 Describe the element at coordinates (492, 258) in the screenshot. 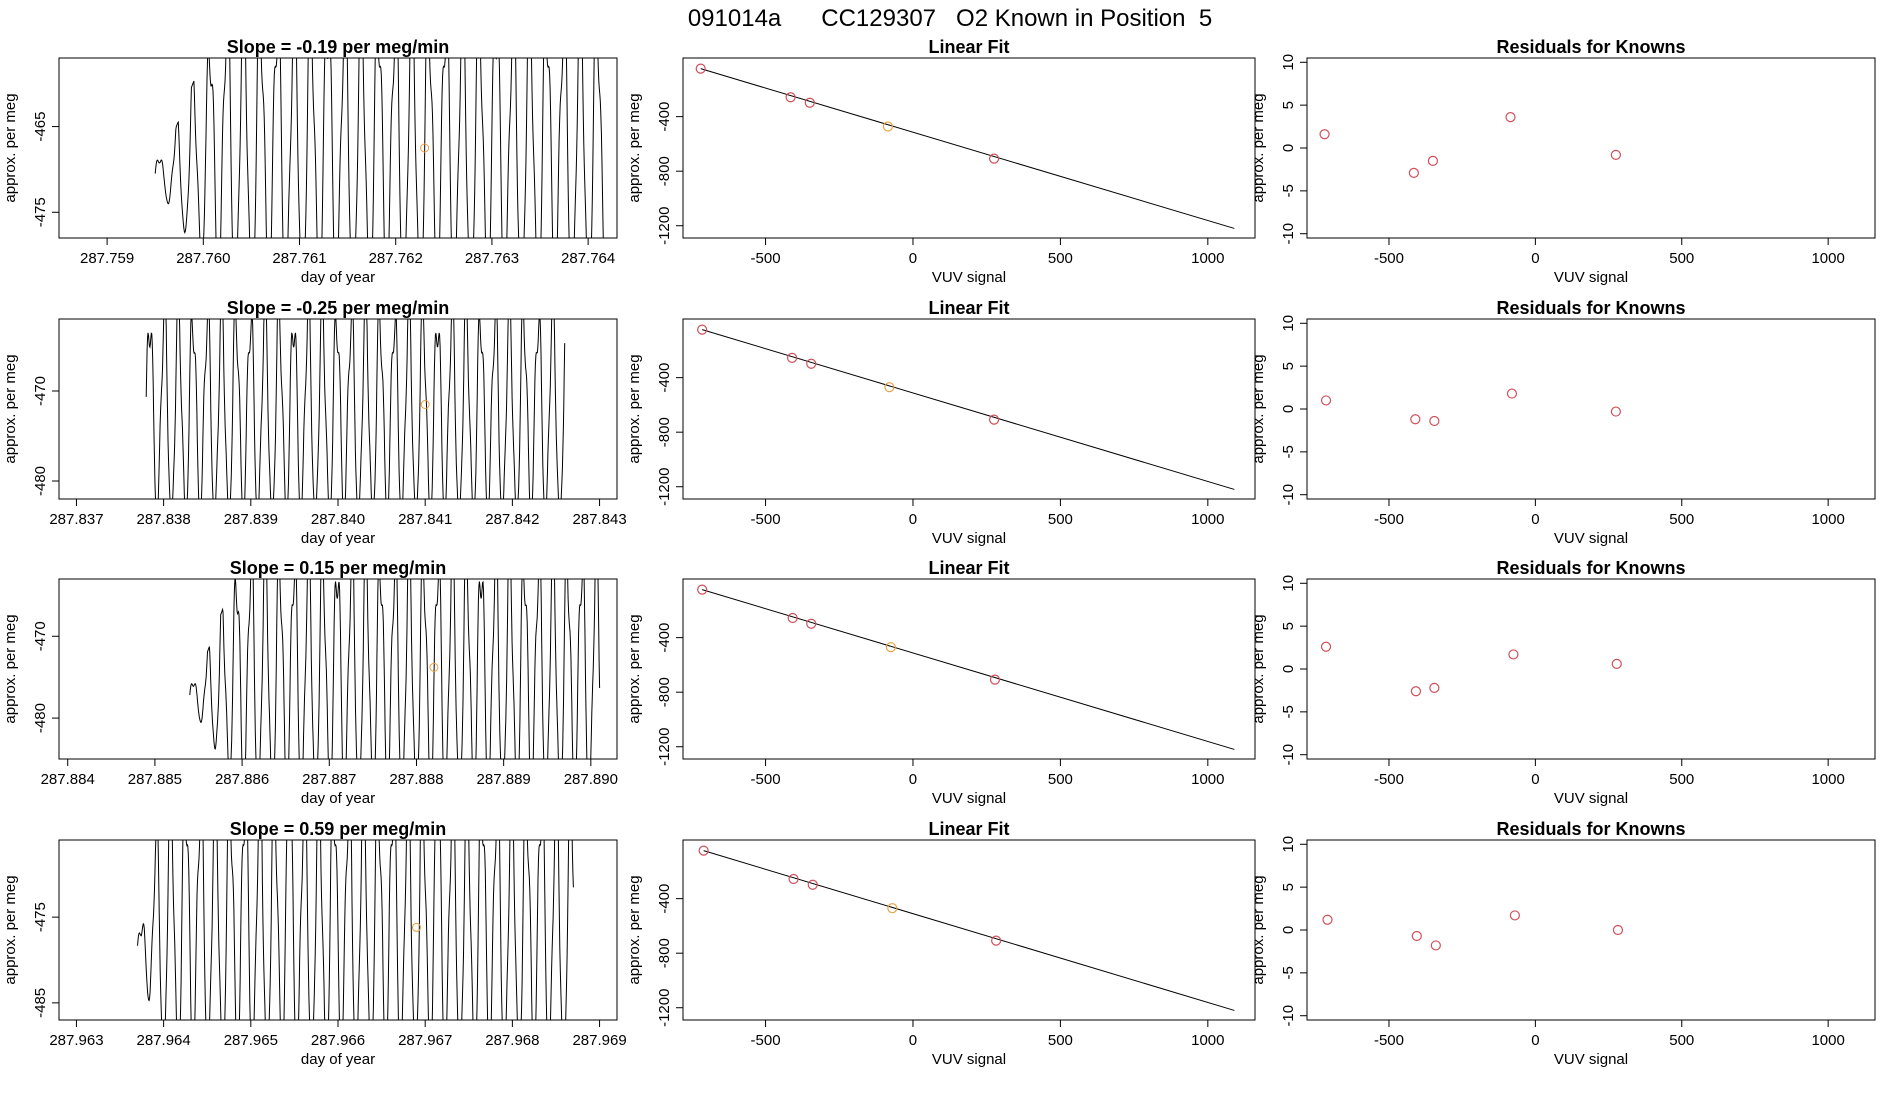

I see `x-tick-label: 287.763` at that location.